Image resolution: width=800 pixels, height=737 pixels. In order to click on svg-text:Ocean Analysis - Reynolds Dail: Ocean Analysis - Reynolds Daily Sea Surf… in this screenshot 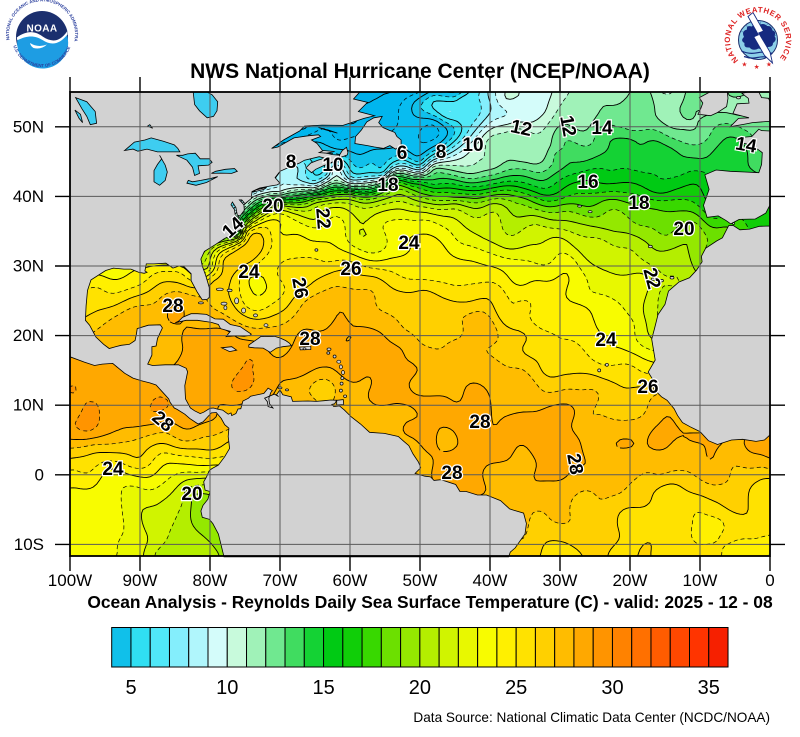, I will do `click(430, 602)`.